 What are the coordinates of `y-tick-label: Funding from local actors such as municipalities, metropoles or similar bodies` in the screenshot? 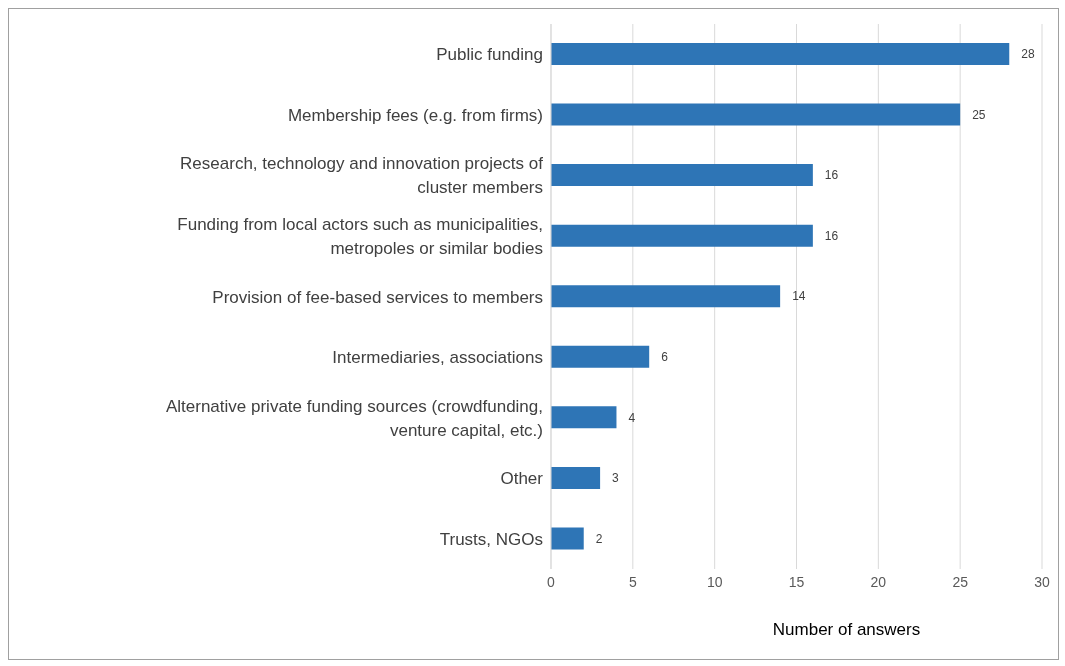 It's located at (360, 236).